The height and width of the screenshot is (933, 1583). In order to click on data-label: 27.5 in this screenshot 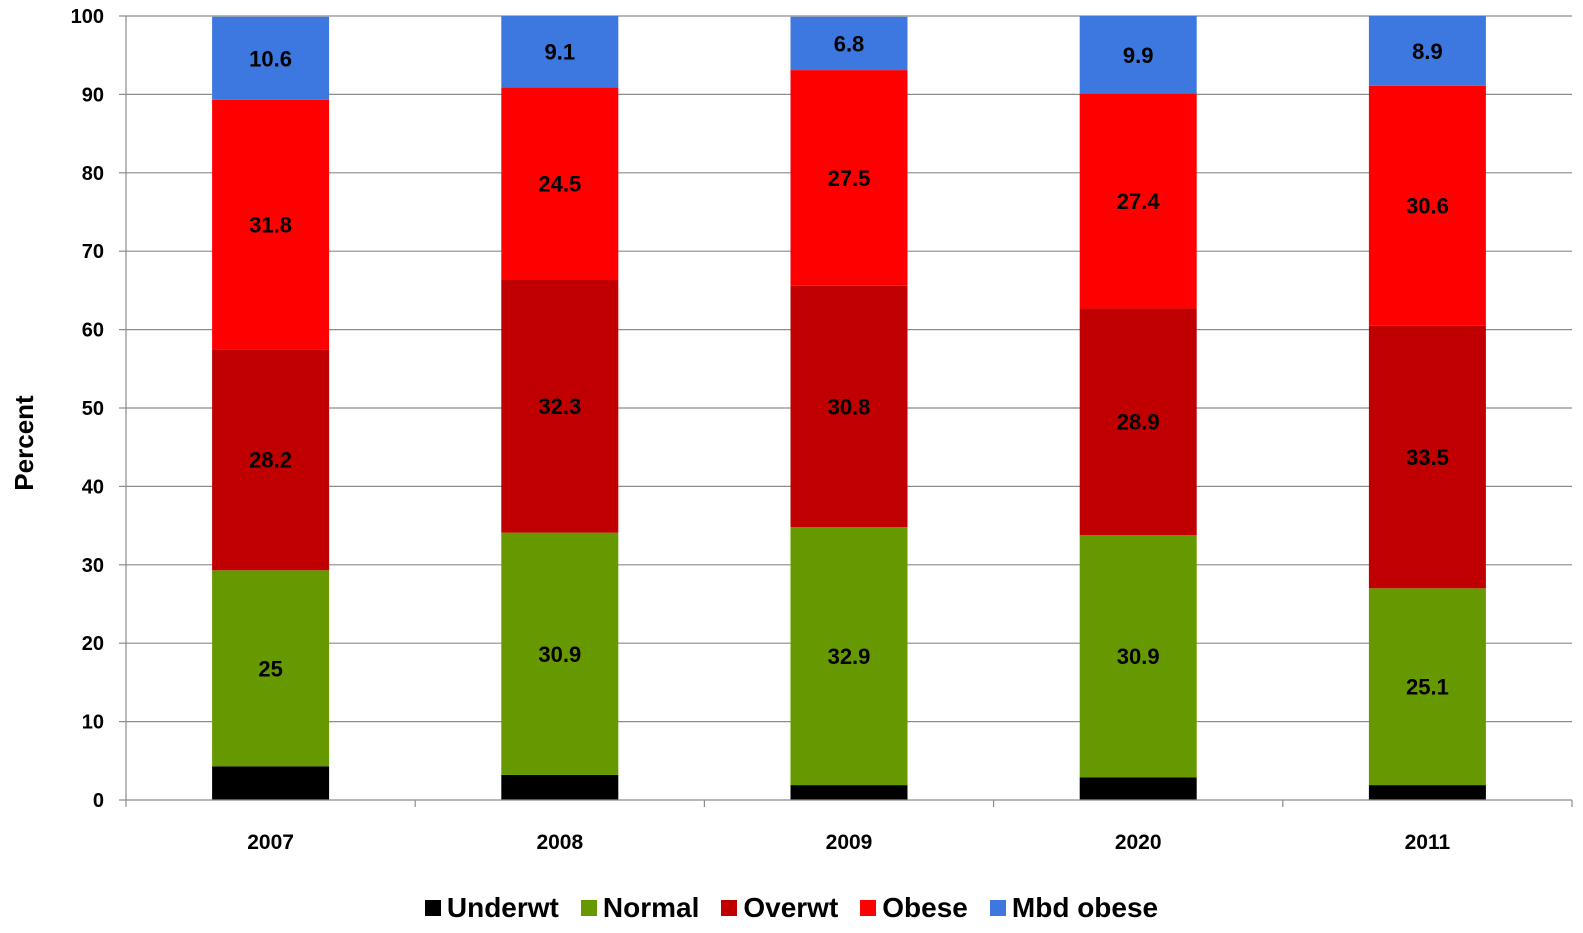, I will do `click(849, 178)`.